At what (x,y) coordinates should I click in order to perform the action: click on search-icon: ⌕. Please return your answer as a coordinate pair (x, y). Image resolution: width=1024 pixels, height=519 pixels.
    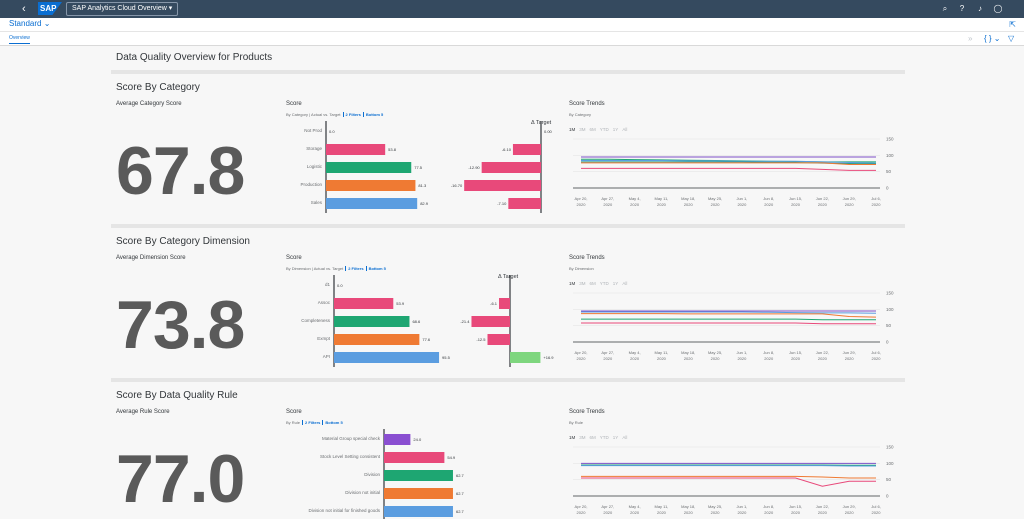
    Looking at the image, I should click on (945, 8).